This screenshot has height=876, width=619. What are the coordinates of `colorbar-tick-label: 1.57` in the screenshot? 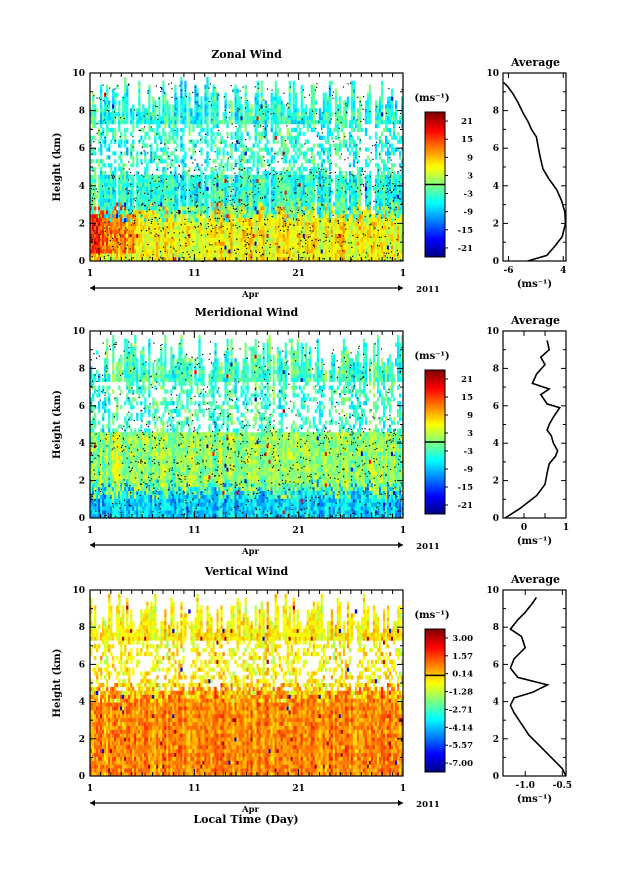 It's located at (462, 657).